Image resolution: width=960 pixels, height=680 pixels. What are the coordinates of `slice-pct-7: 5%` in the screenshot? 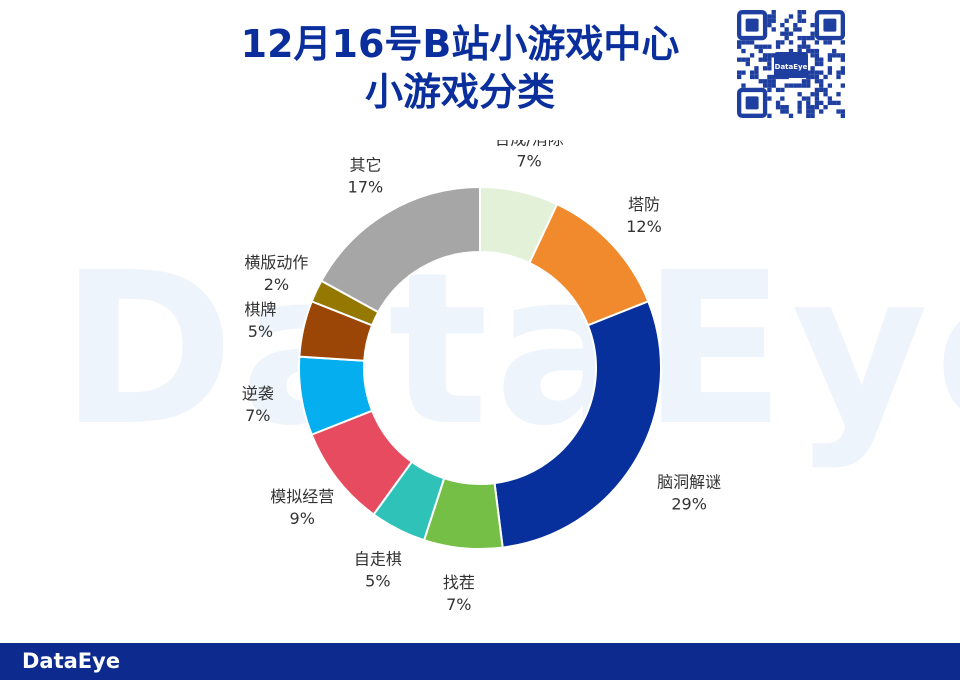 It's located at (260, 331).